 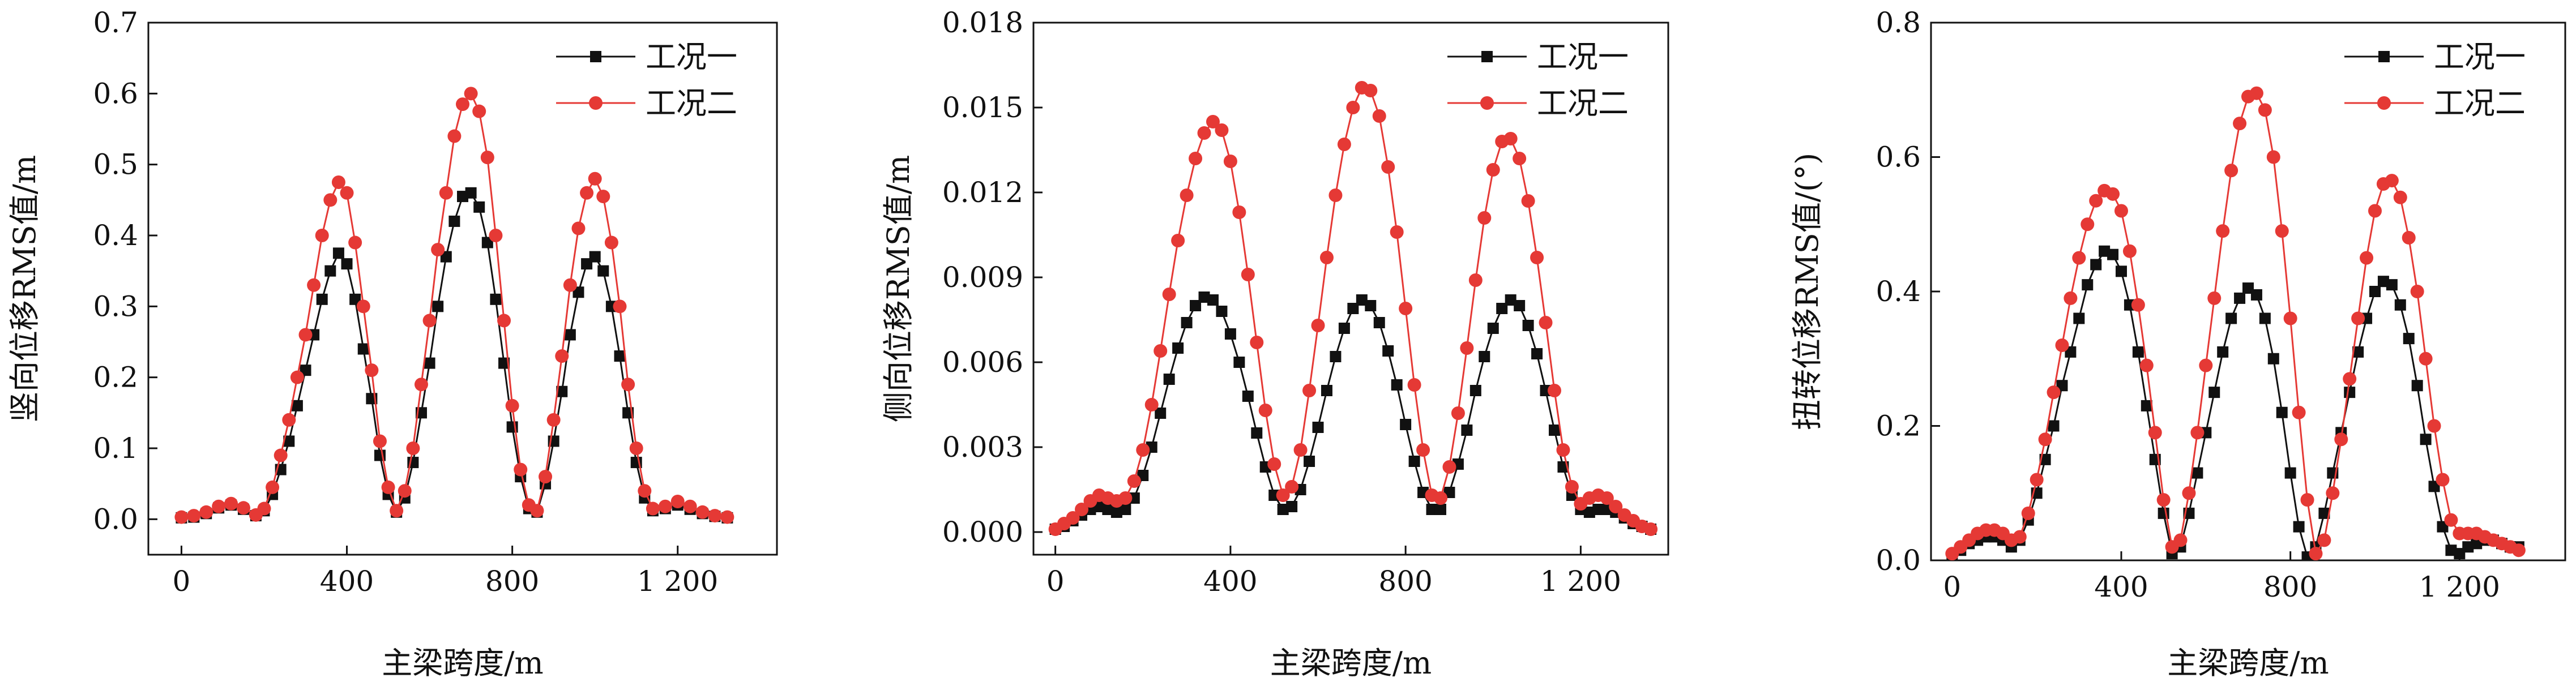 I want to click on x-tick-label: 400, so click(x=1230, y=581).